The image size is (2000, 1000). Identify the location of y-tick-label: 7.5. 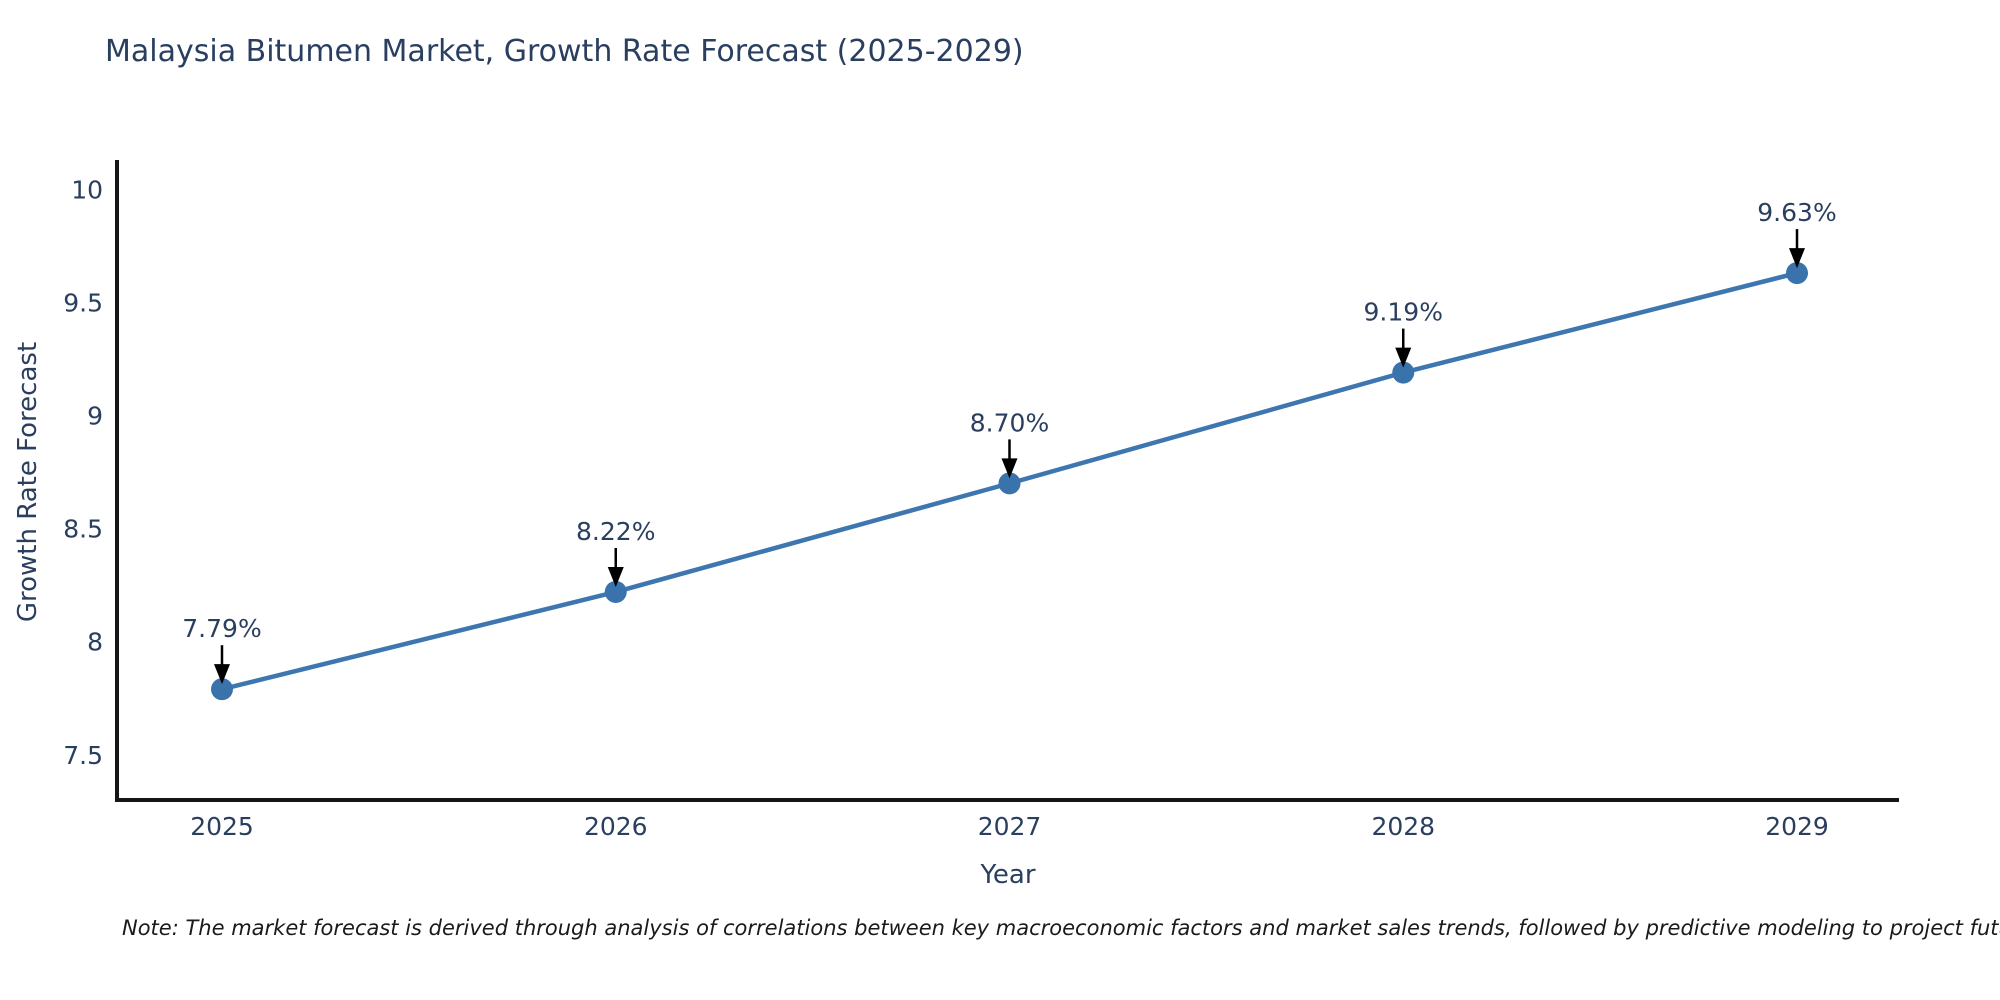
(83, 755).